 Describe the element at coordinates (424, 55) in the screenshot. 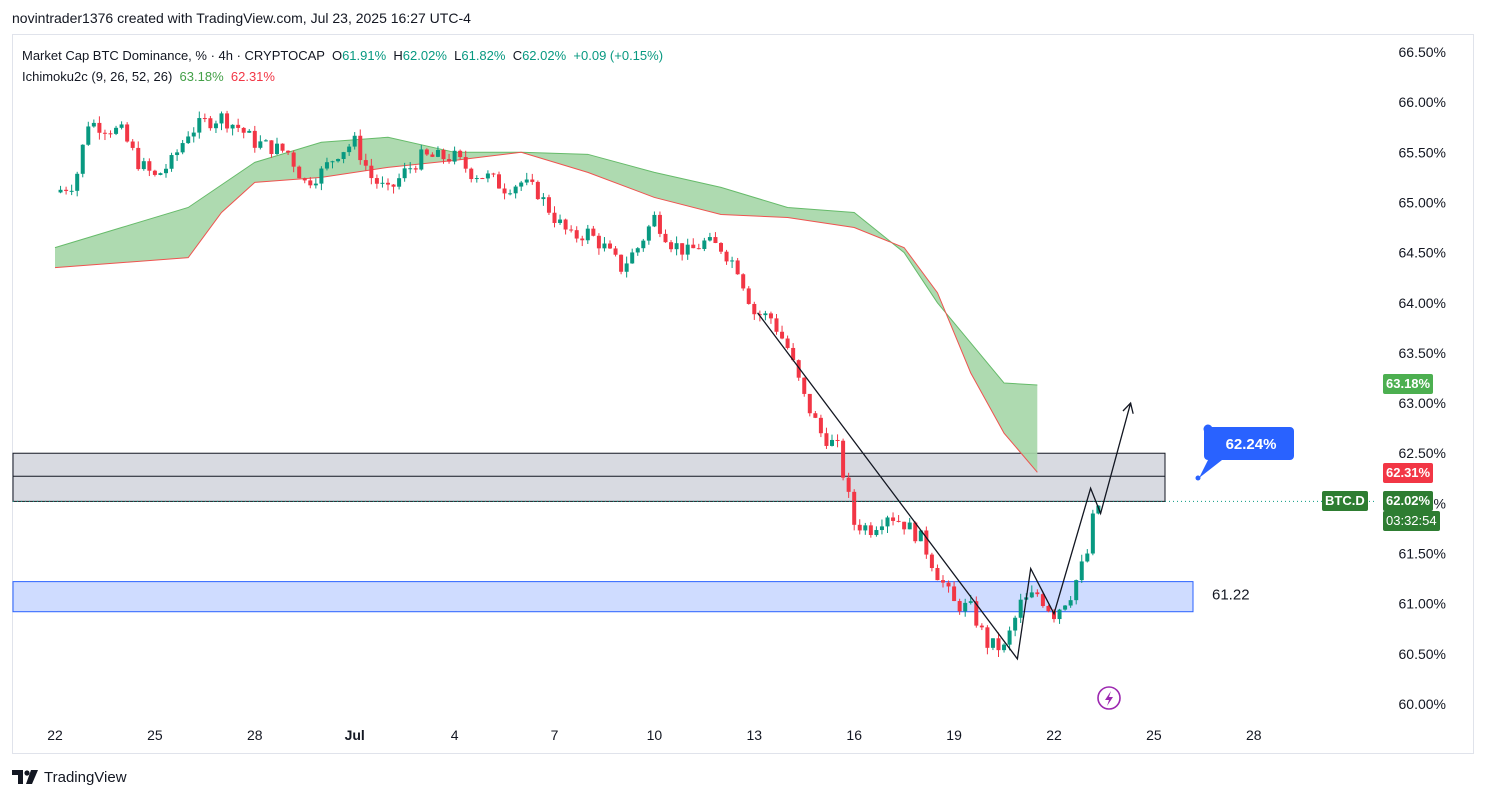

I see `legend-high: 62.02%` at that location.